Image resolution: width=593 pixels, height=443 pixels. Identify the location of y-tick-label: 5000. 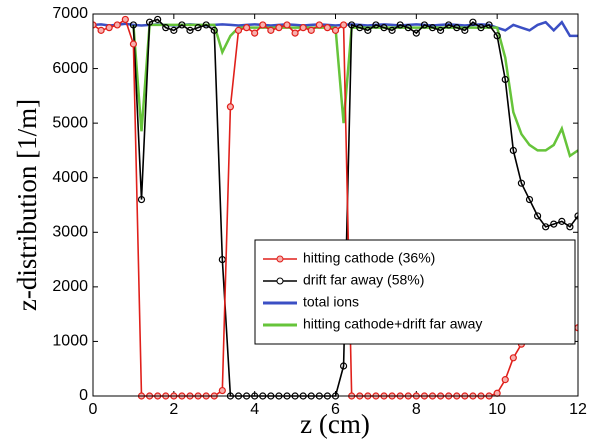
(70, 122).